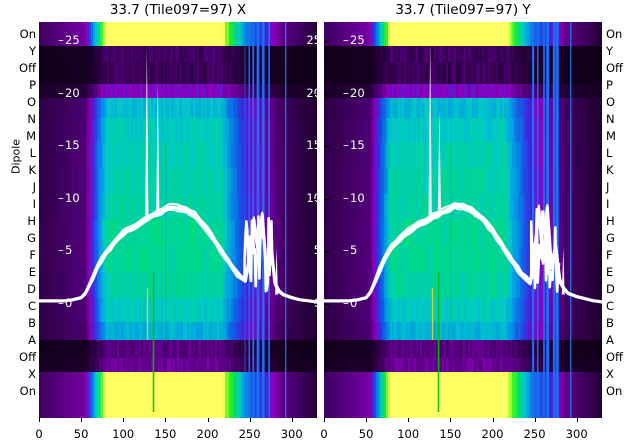  Describe the element at coordinates (31, 102) in the screenshot. I see `category-label-left-4: O` at that location.